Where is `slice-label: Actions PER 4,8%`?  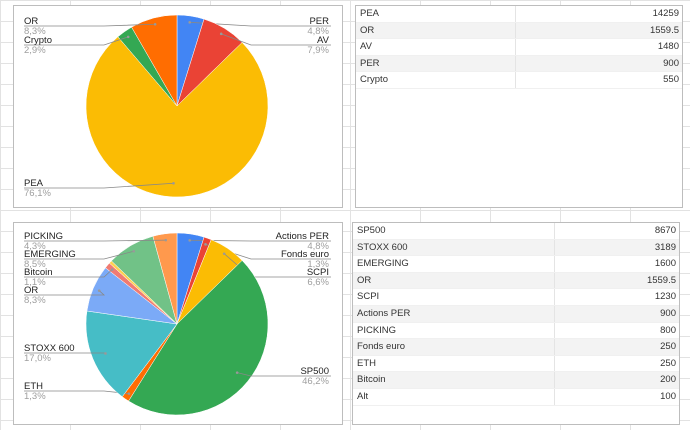 slice-label: Actions PER 4,8% is located at coordinates (302, 242).